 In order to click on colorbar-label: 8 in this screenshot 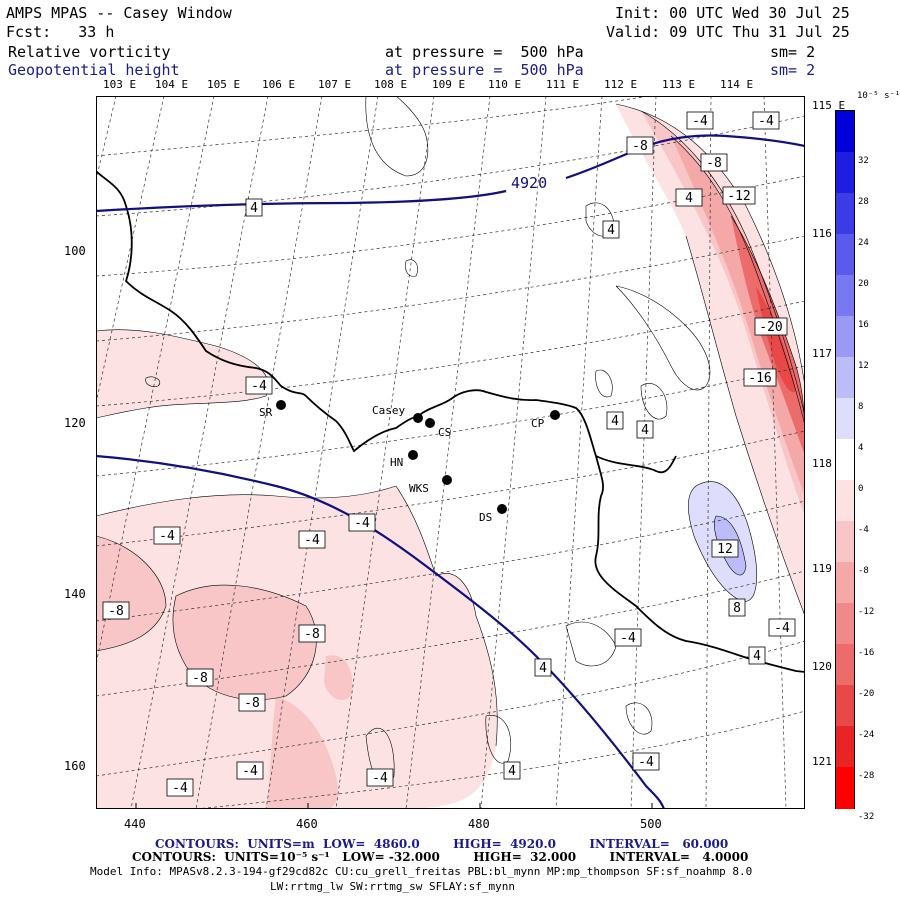, I will do `click(861, 406)`.